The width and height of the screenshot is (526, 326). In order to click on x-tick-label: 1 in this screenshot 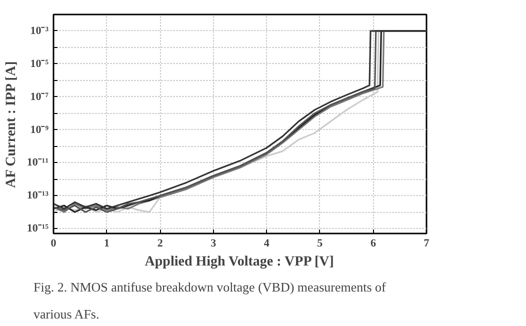, I will do `click(107, 244)`.